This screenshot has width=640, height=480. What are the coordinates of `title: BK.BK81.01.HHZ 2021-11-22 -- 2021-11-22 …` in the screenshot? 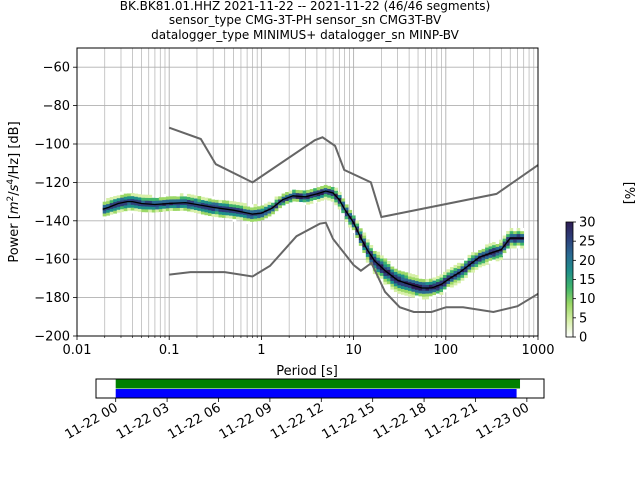 It's located at (305, 21).